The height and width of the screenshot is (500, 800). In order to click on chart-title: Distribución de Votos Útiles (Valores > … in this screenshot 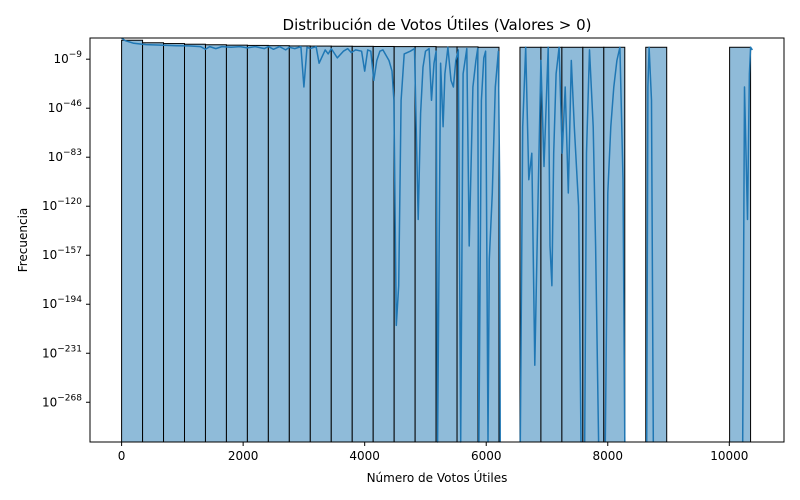, I will do `click(437, 24)`.